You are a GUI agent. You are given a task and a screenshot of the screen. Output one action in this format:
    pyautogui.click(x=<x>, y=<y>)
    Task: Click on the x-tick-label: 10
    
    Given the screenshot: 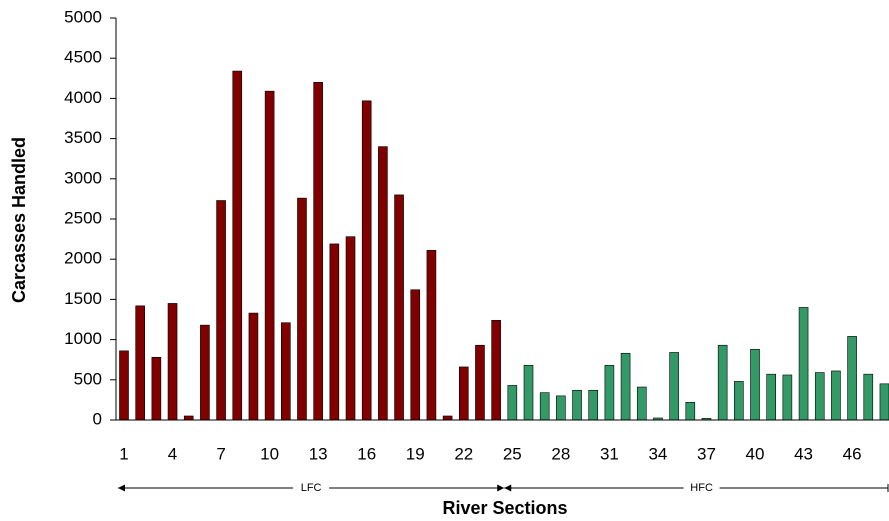 What is the action you would take?
    pyautogui.click(x=269, y=453)
    